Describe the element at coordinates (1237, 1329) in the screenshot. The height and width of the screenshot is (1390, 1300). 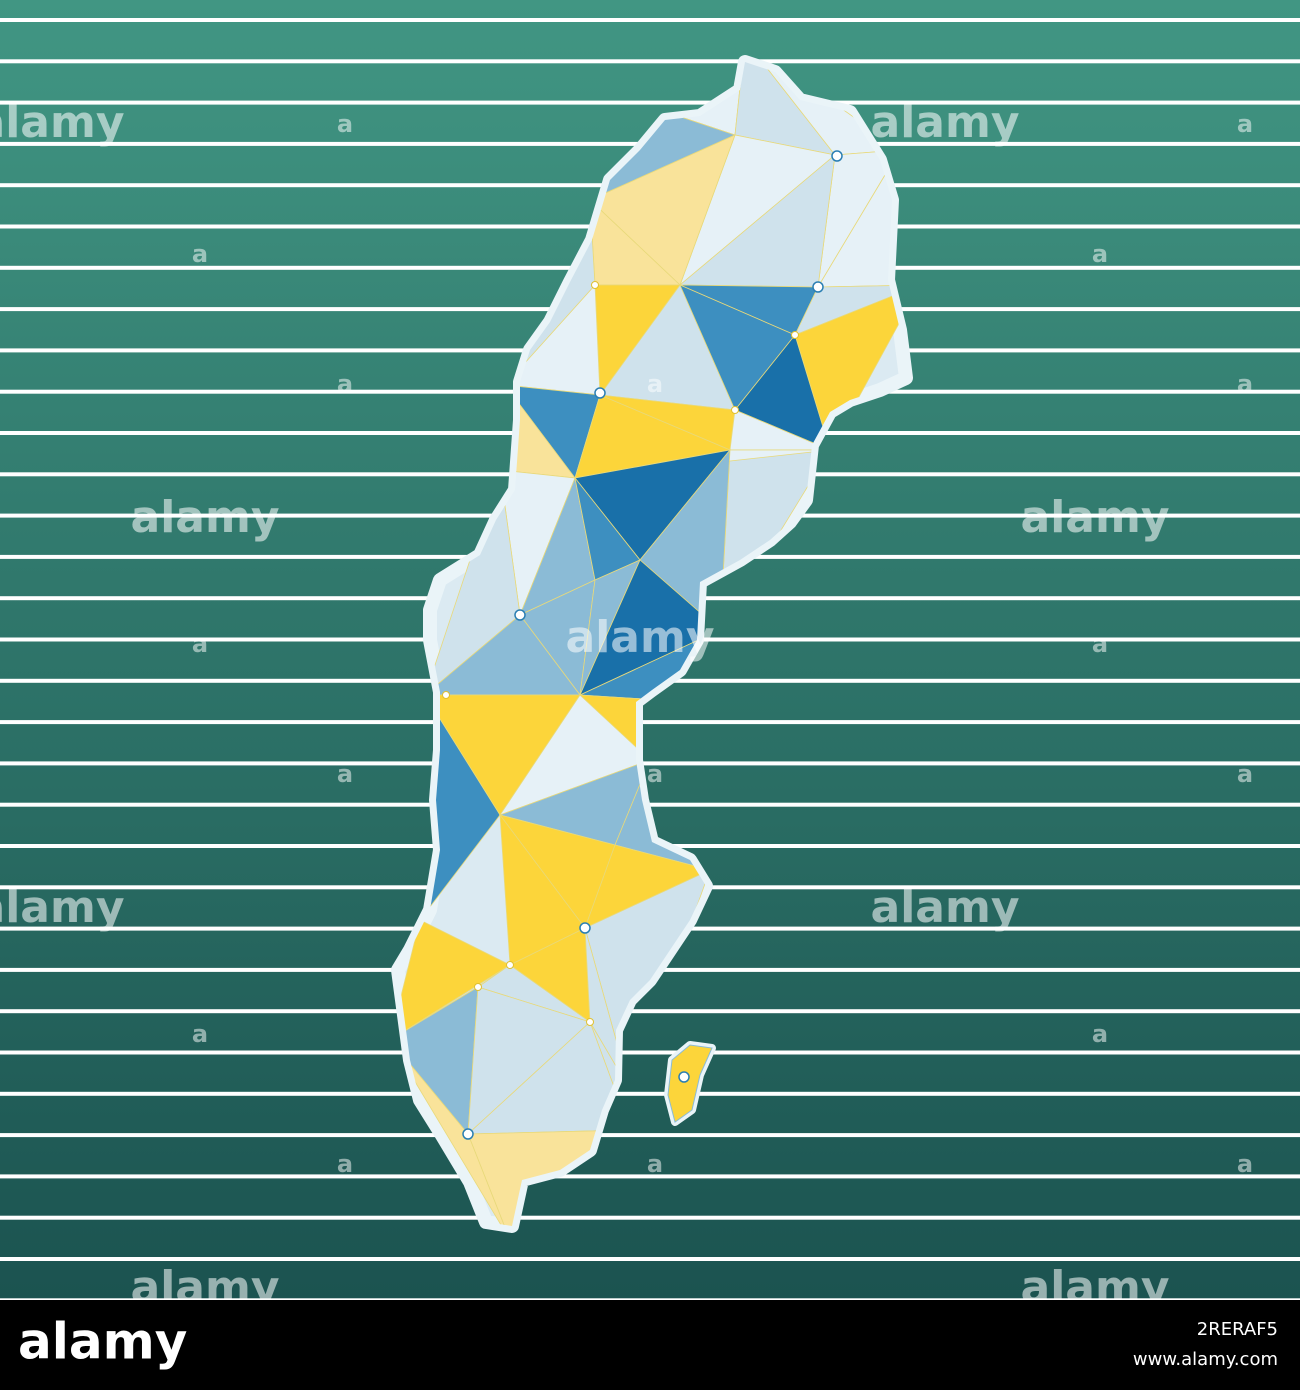
I see `image-id: 2RERAF5` at that location.